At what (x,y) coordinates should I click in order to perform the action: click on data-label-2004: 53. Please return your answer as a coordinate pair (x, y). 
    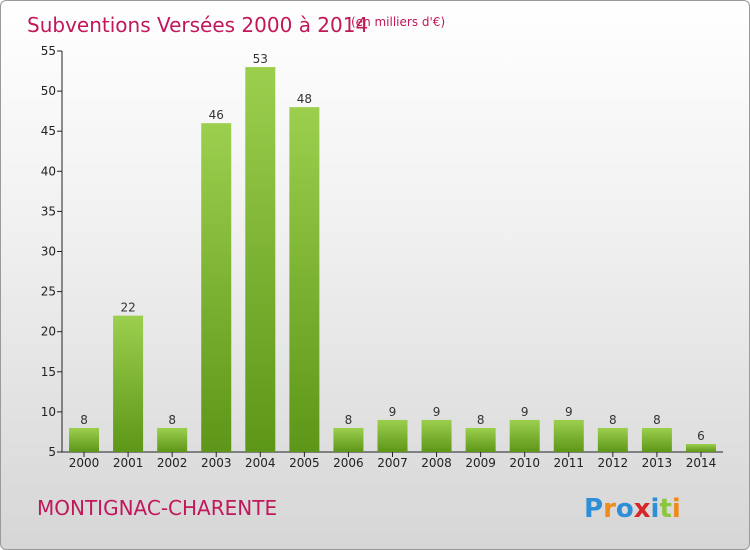
    Looking at the image, I should click on (260, 59).